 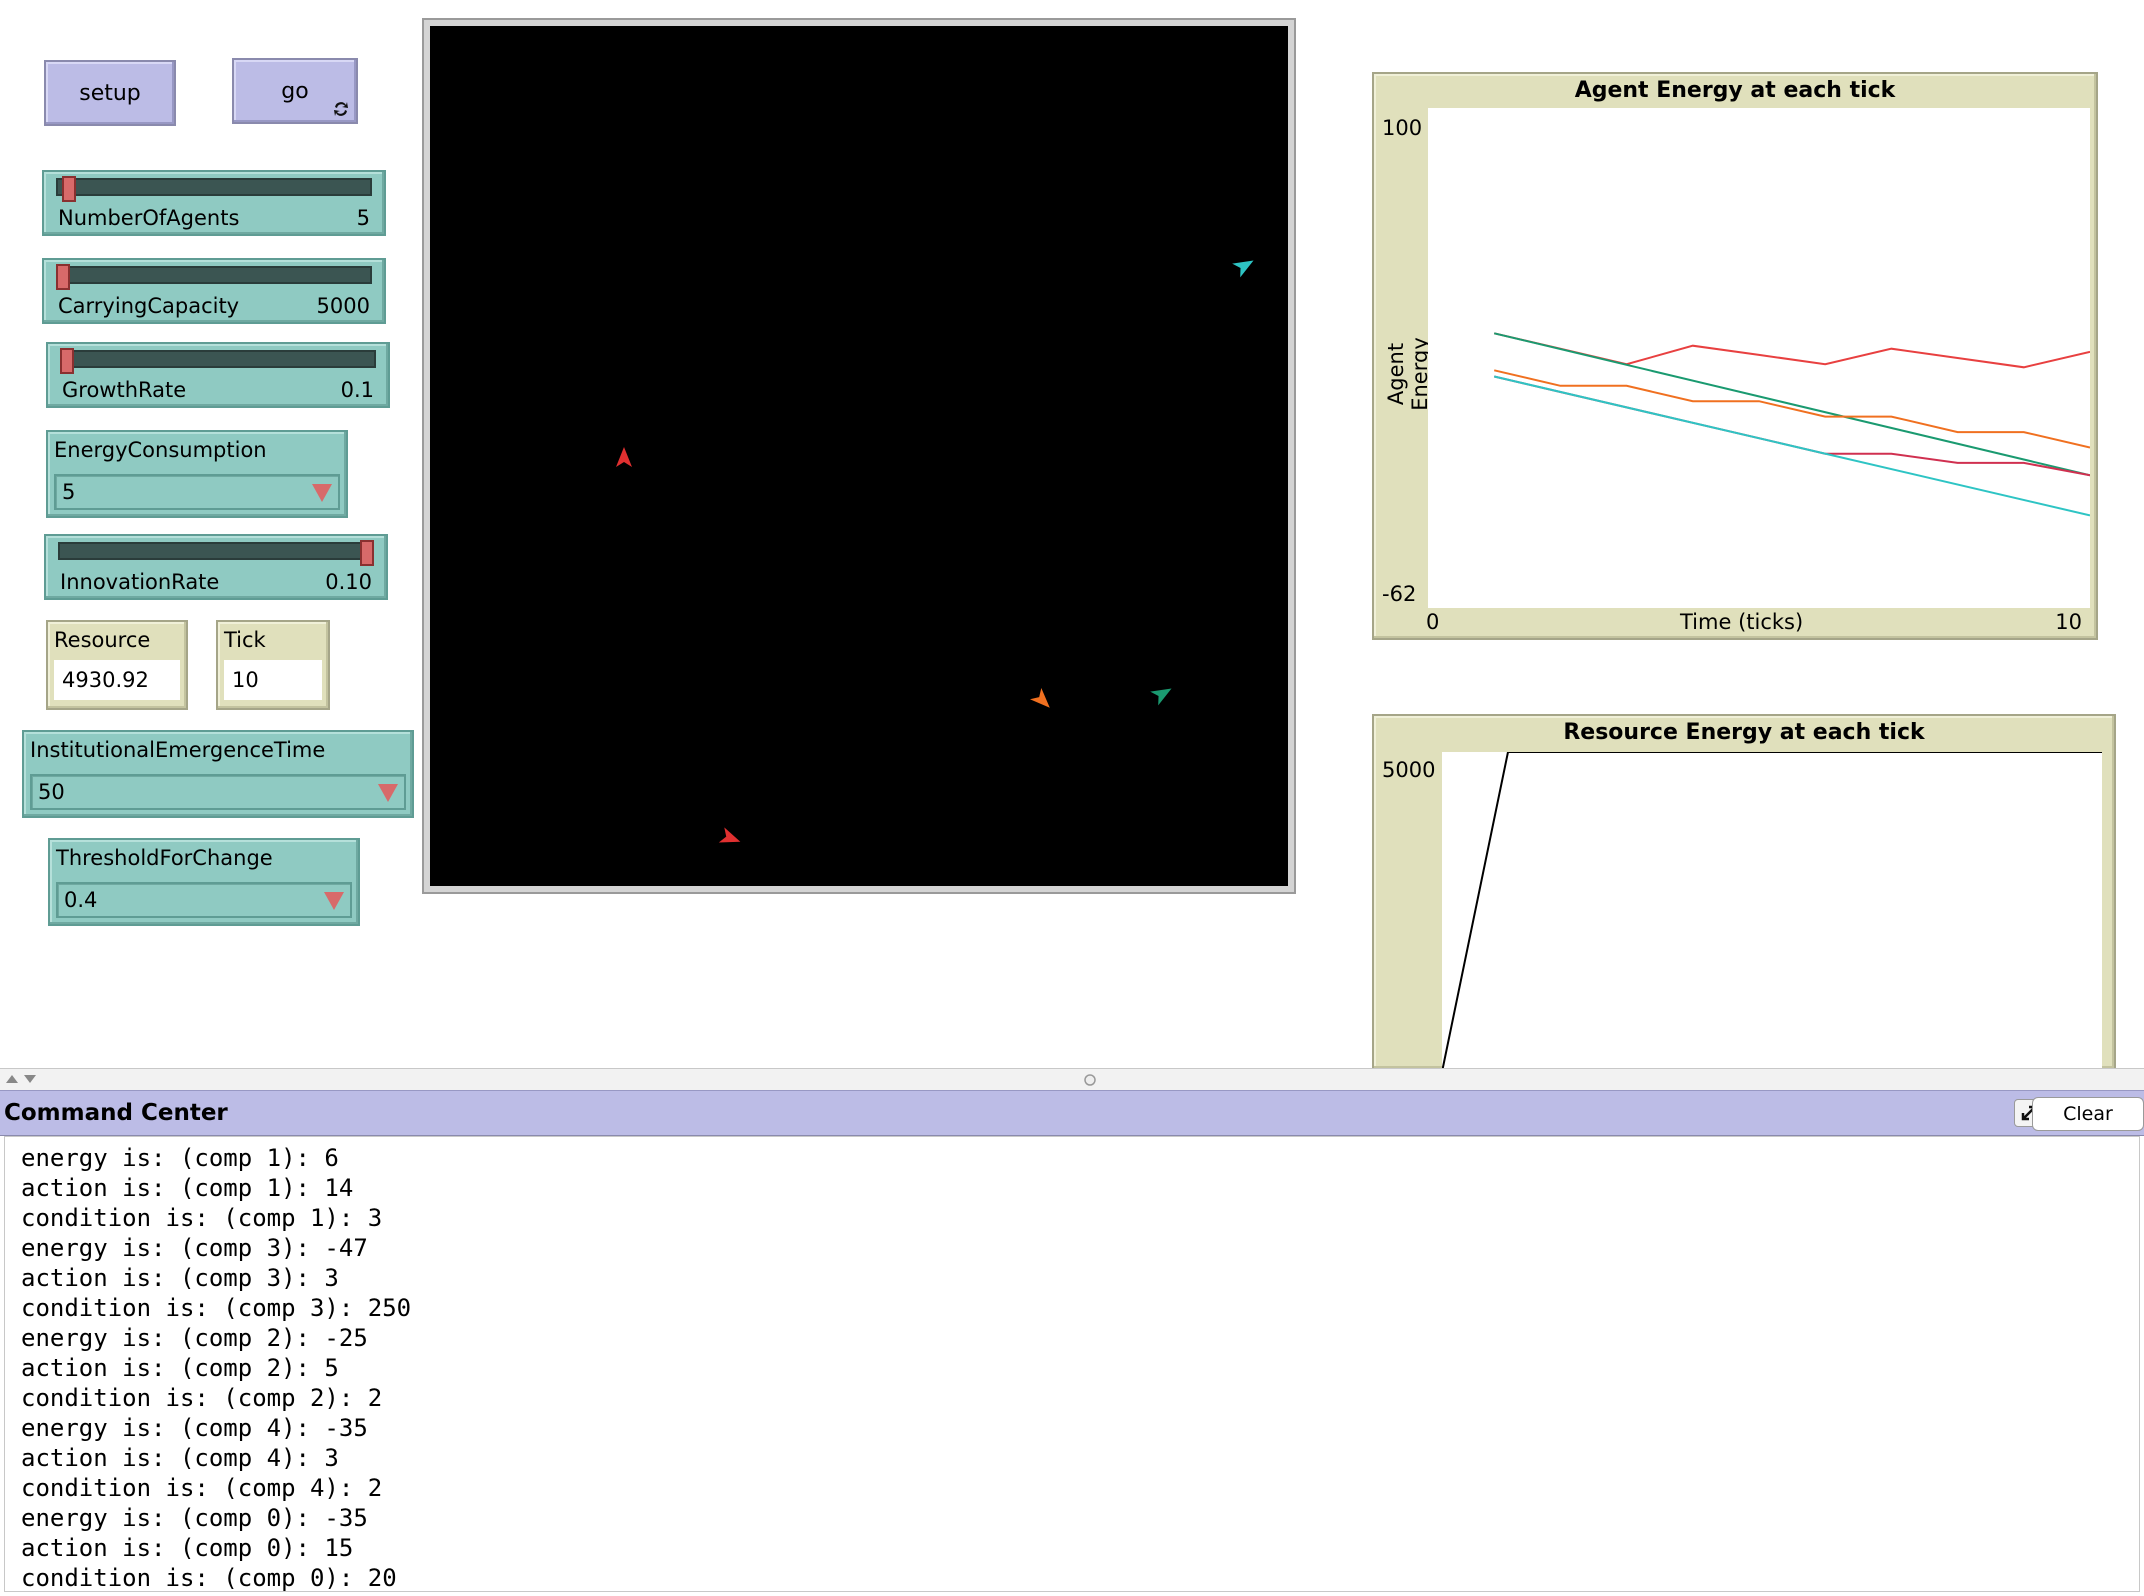 What do you see at coordinates (178, 750) in the screenshot?
I see `chooser-label: InstitutionalEmergenceTime` at bounding box center [178, 750].